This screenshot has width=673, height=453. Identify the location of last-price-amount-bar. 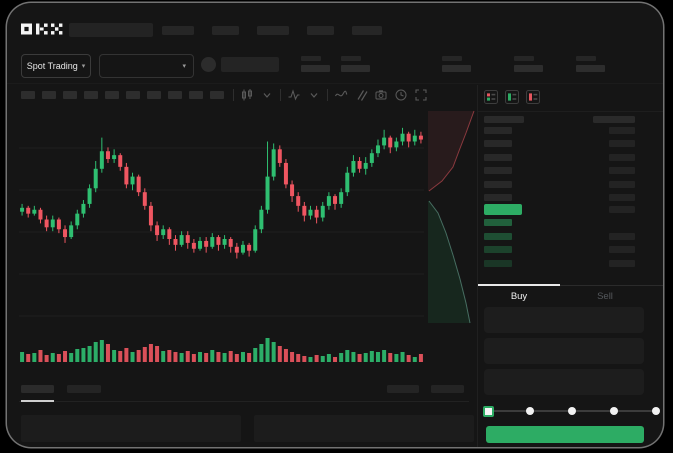
(622, 209).